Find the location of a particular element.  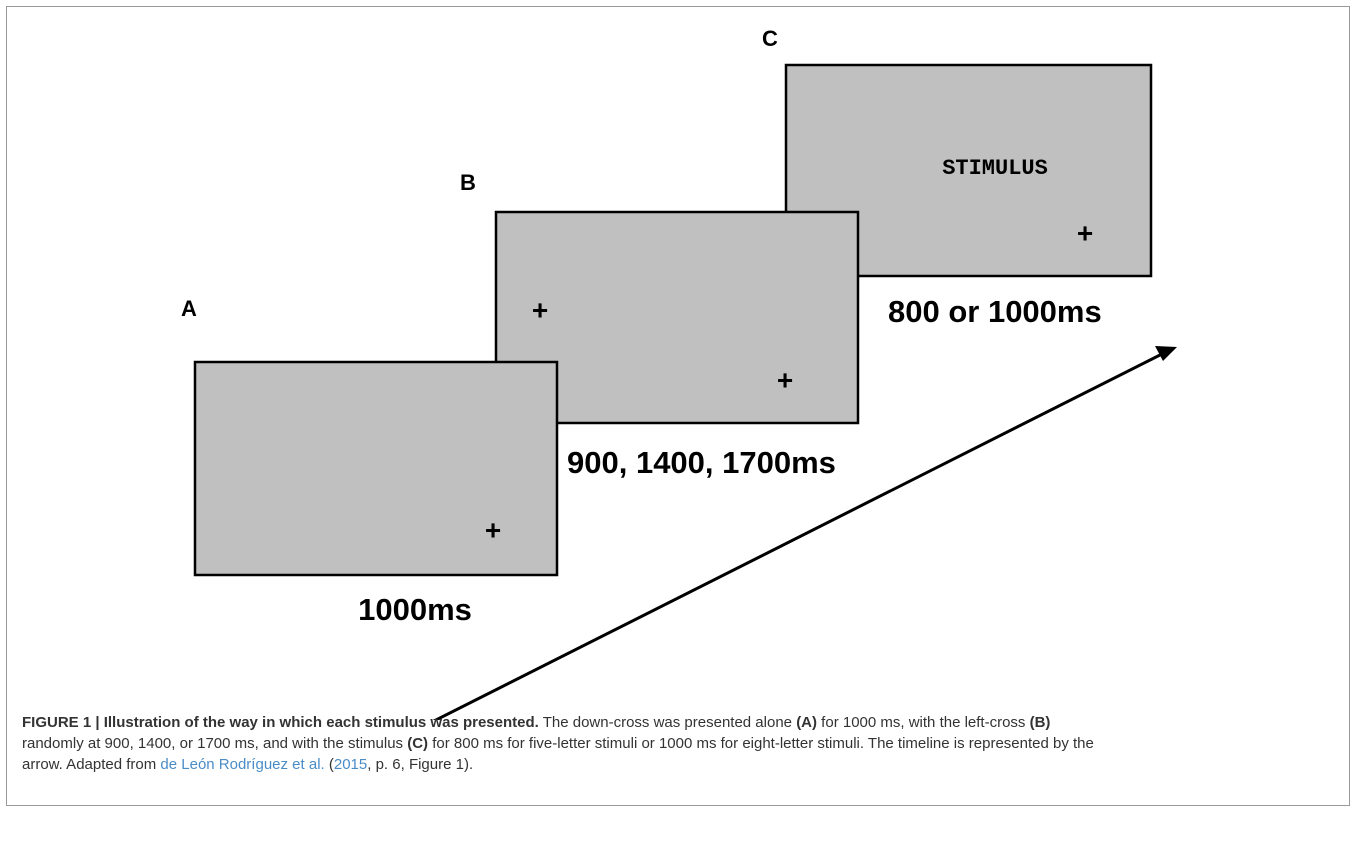

caption-text: for 1000 ms, with the left-cross is located at coordinates (923, 722).